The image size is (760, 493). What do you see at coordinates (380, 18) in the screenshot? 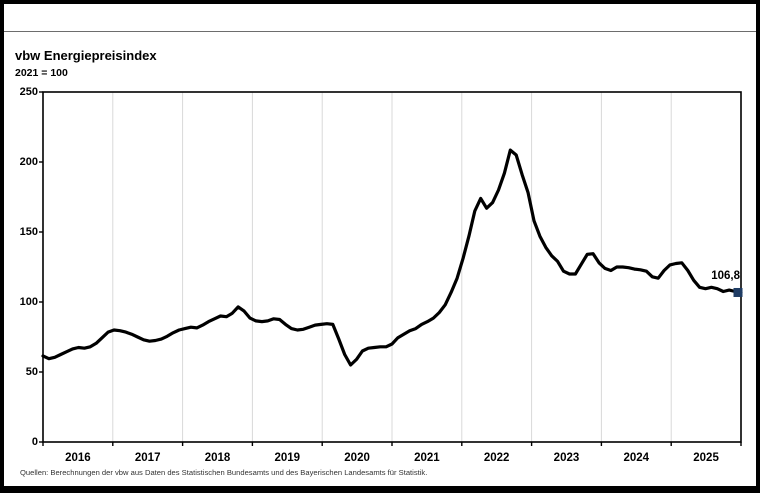
I see `page-header-rule` at bounding box center [380, 18].